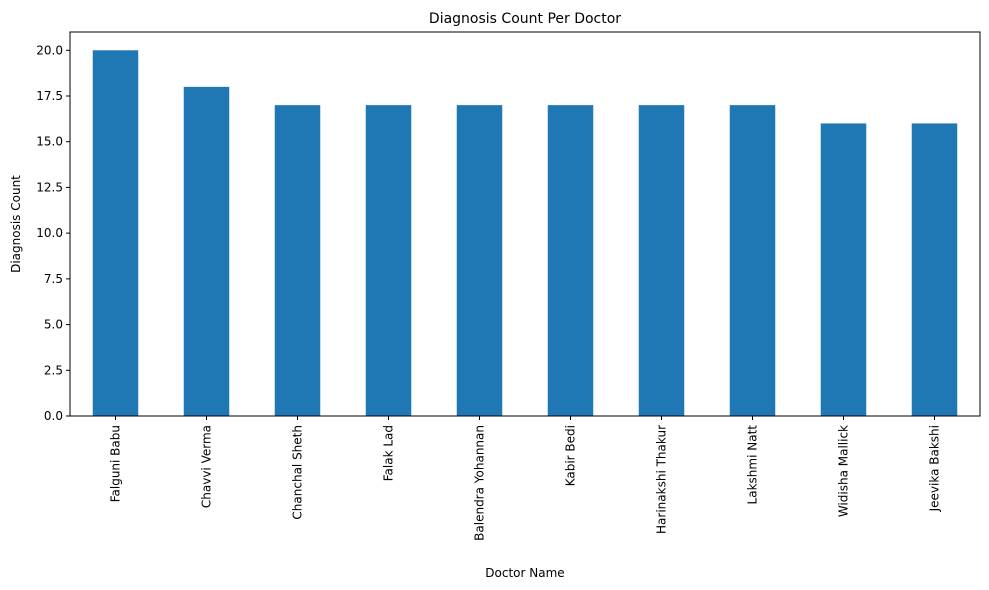 Image resolution: width=989 pixels, height=590 pixels. What do you see at coordinates (49, 142) in the screenshot?
I see `y-tick-label: 15.0` at bounding box center [49, 142].